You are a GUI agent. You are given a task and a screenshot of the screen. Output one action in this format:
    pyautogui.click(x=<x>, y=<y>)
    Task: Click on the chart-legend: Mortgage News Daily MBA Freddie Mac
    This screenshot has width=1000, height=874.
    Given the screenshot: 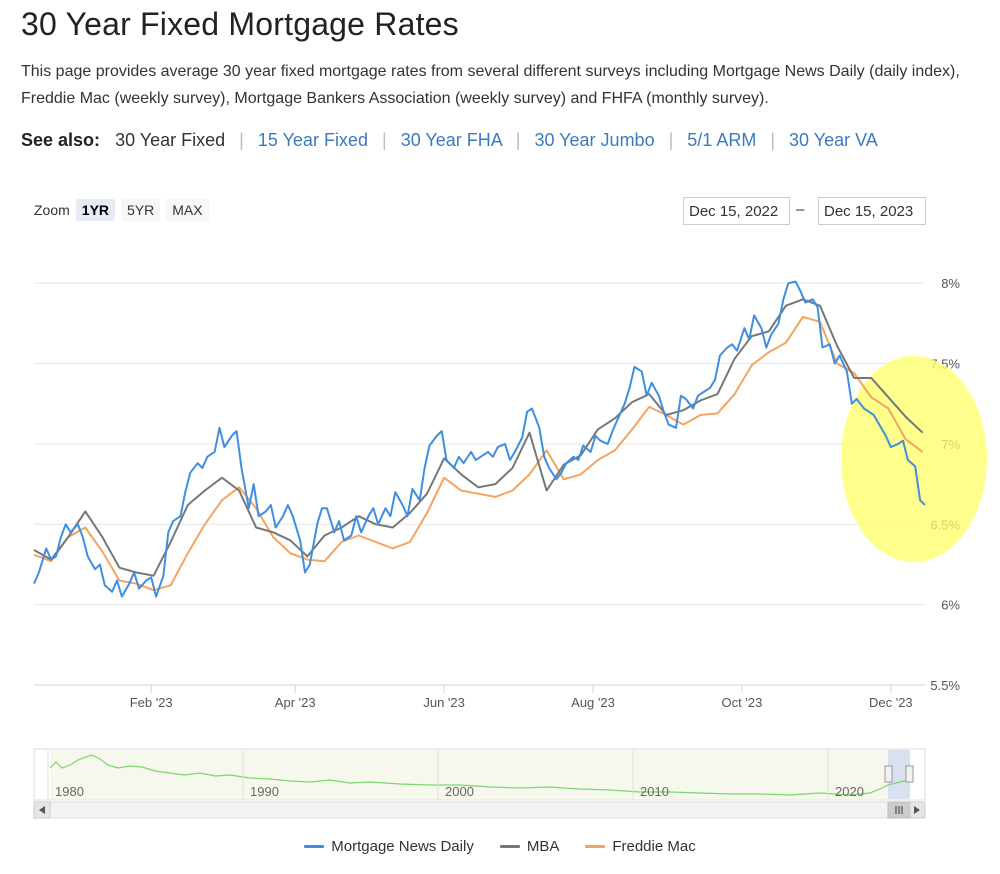 What is the action you would take?
    pyautogui.click(x=500, y=846)
    